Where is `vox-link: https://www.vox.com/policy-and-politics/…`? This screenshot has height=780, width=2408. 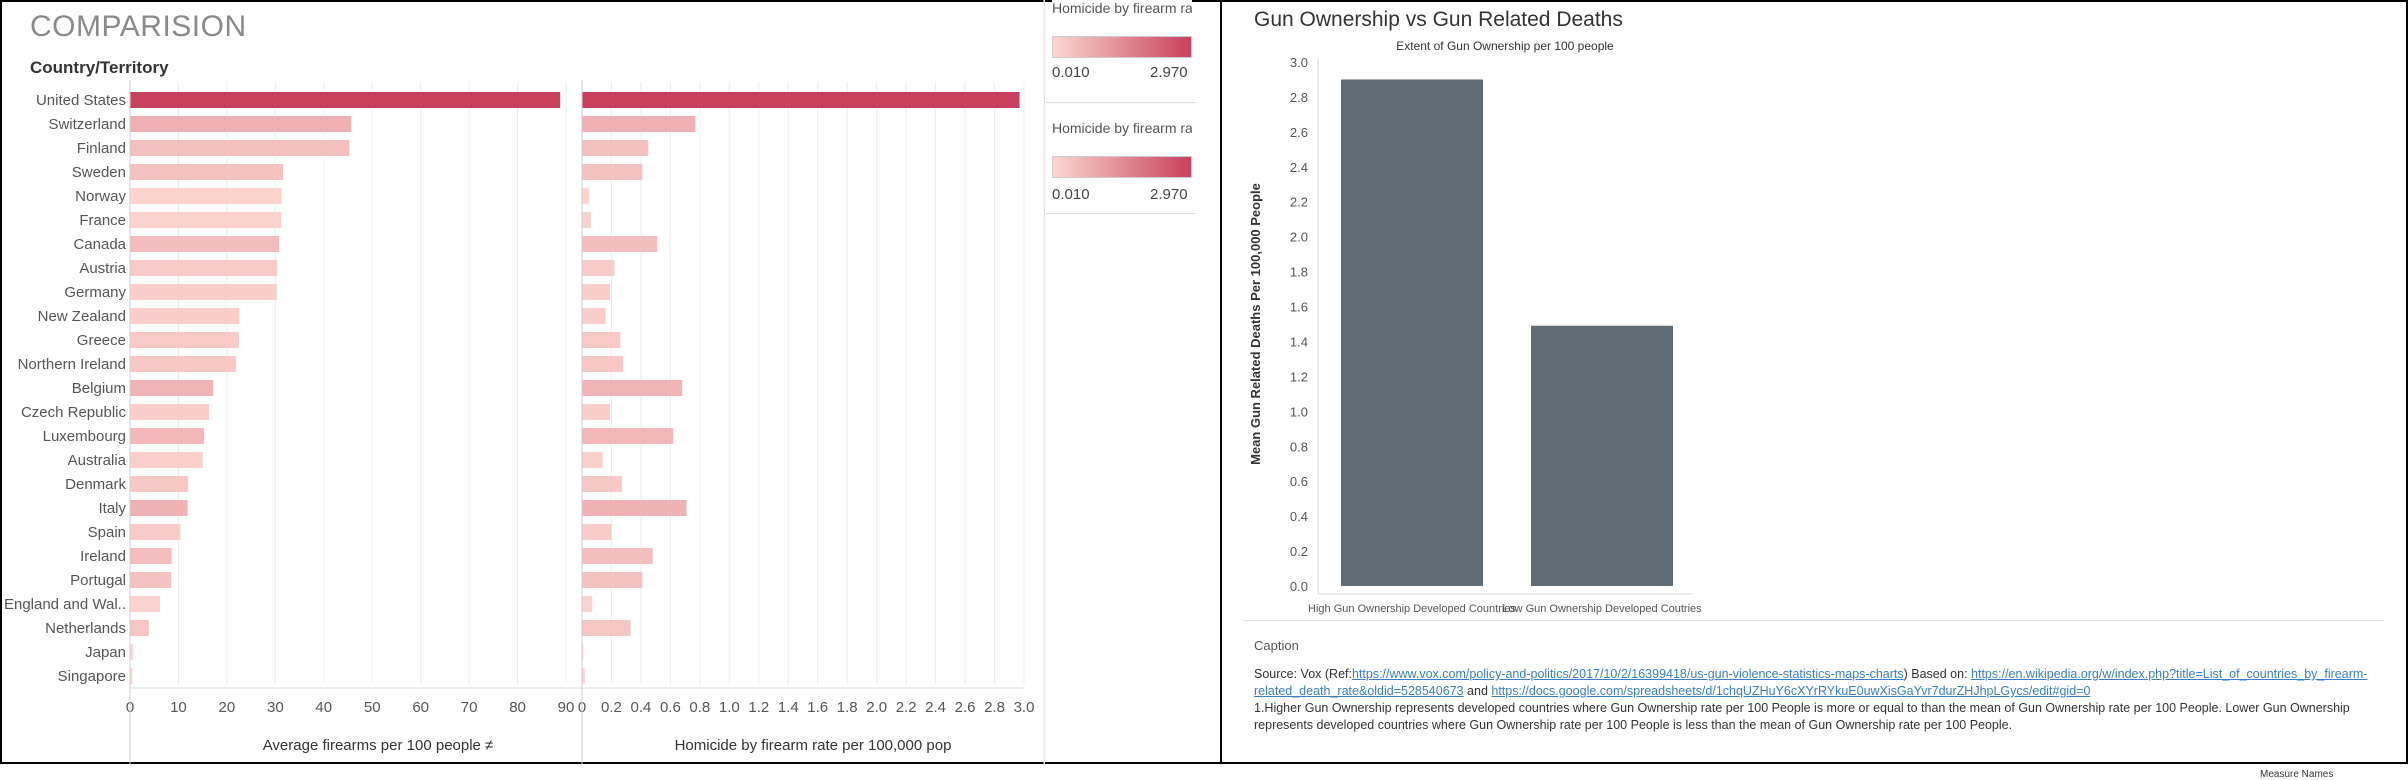
vox-link: https://www.vox.com/policy-and-politics/… is located at coordinates (1627, 674).